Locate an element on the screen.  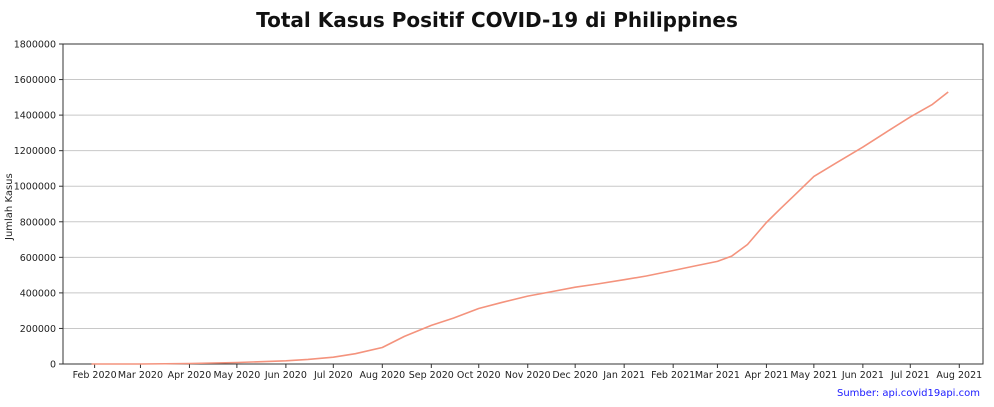
x-tick-label: Mar 2020 is located at coordinates (140, 375).